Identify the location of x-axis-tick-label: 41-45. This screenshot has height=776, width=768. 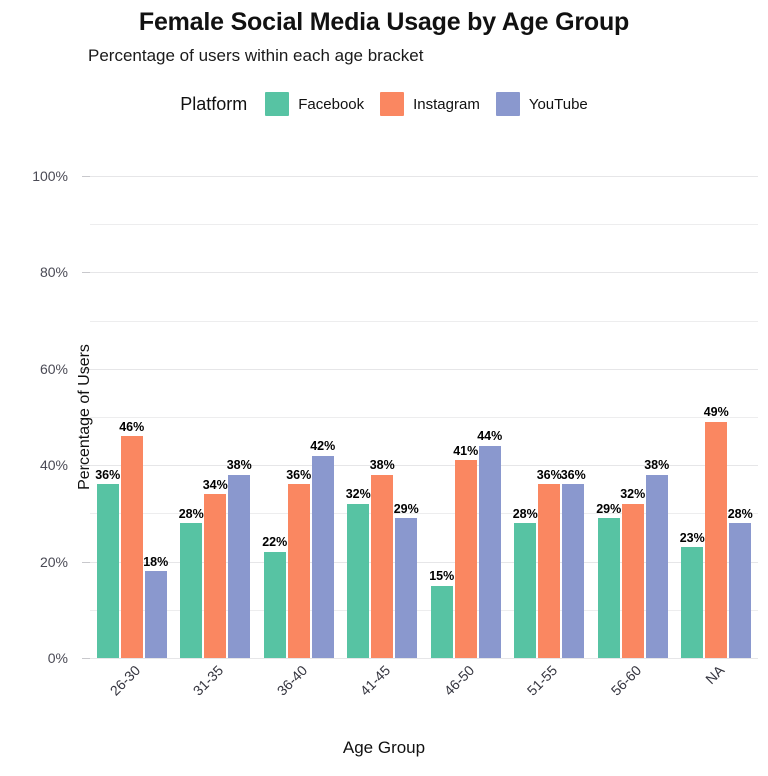
(375, 680).